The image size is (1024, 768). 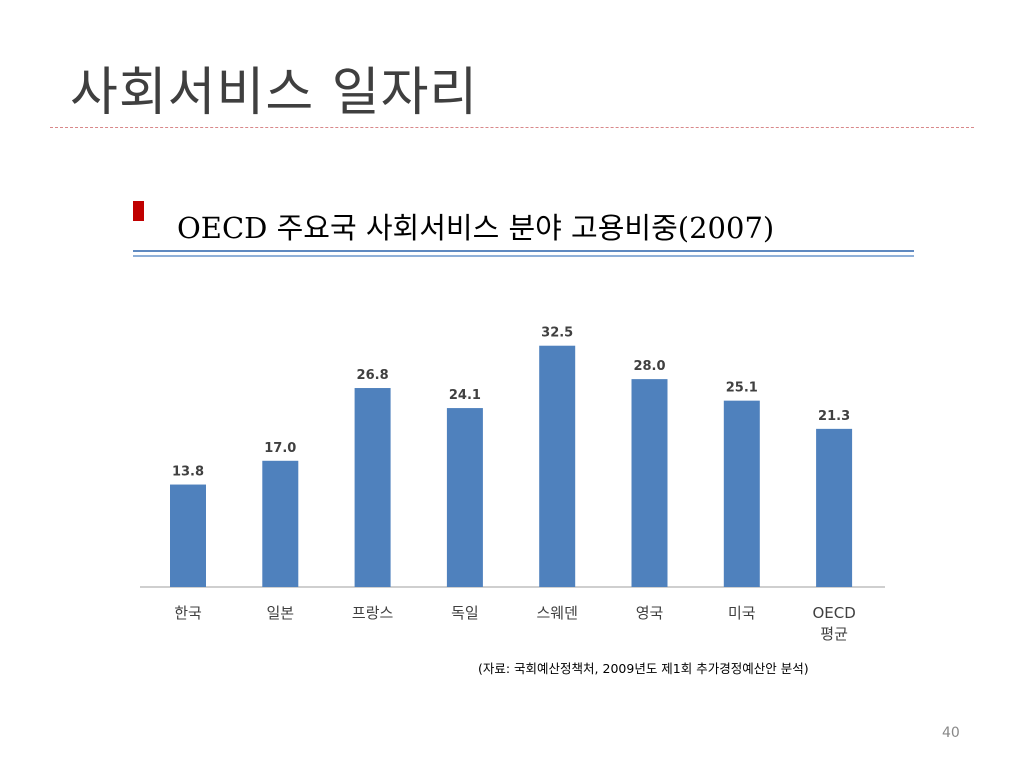 I want to click on category-label: OECD, so click(x=833, y=613).